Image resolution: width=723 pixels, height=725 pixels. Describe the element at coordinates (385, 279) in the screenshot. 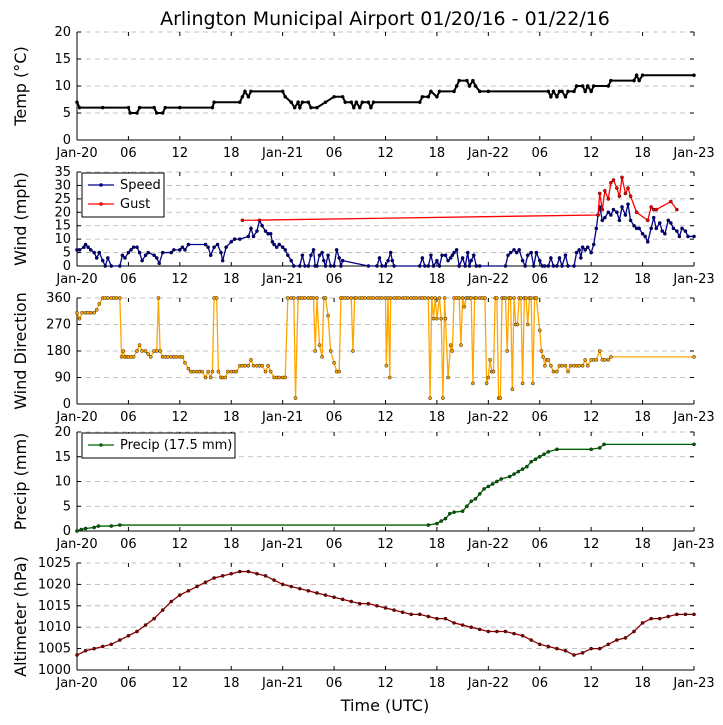

I see `wind-xtick-label: 12` at that location.